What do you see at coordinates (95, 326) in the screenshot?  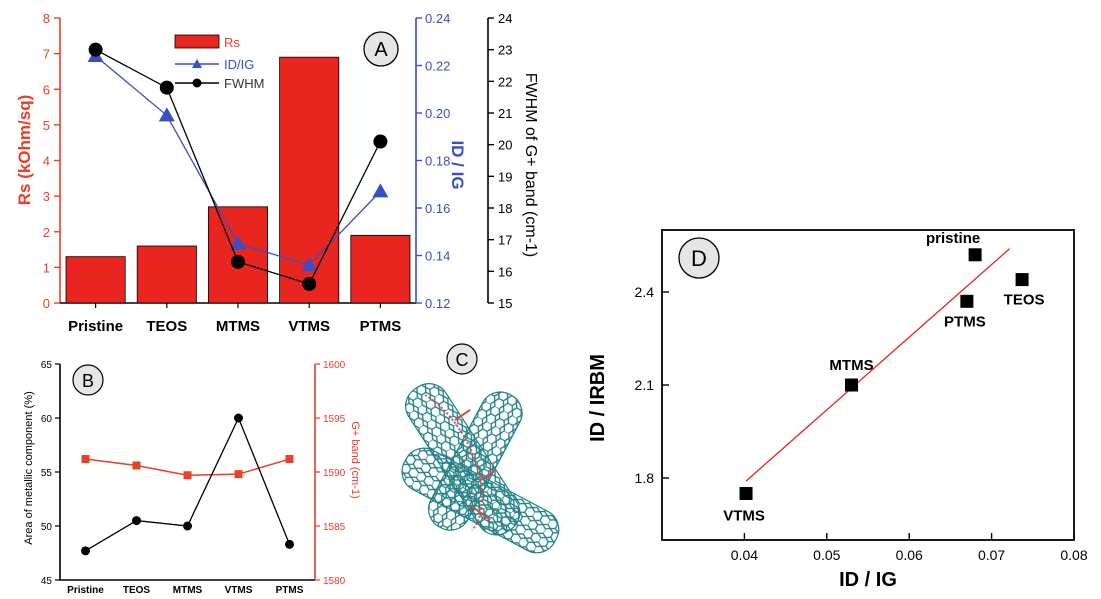 I see `panel-a-xtick-label: Pristine` at bounding box center [95, 326].